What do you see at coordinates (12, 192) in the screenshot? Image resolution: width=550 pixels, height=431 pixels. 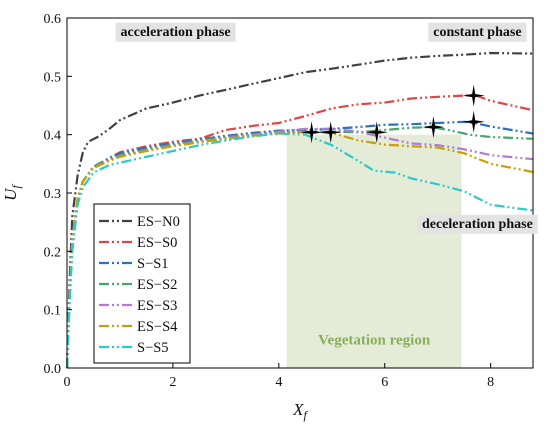 I see `y-axis-title: Uf` at bounding box center [12, 192].